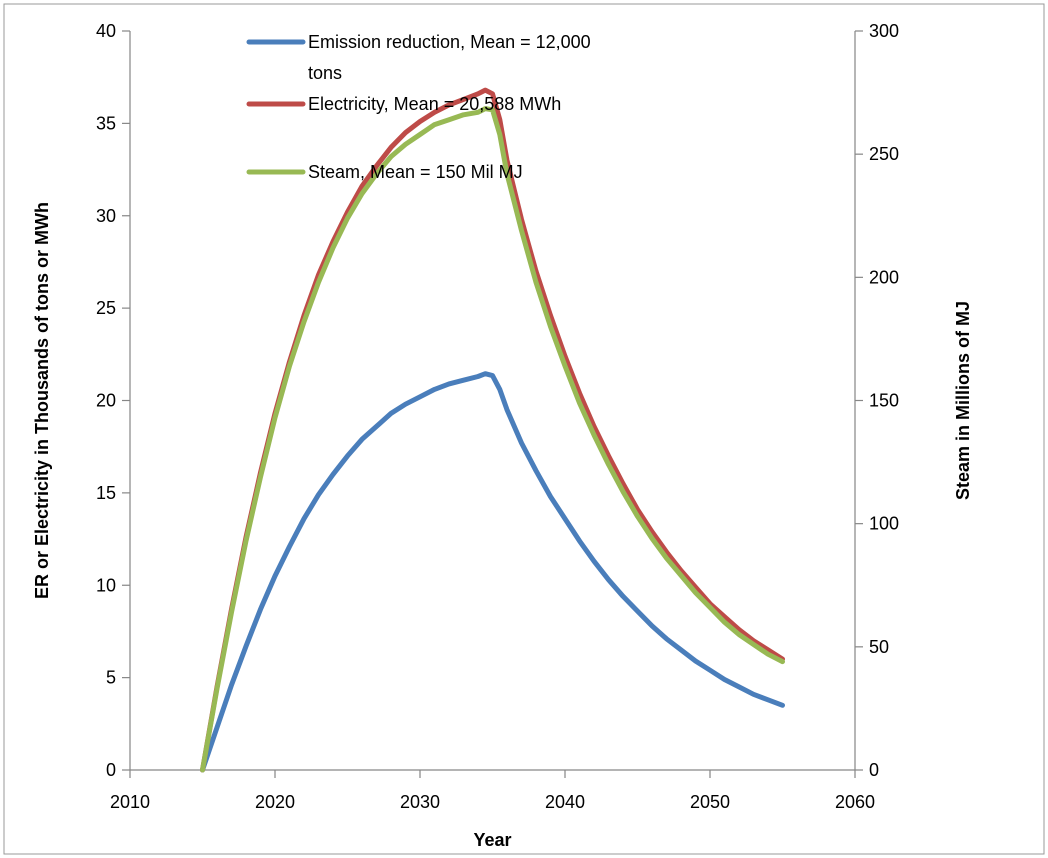 The height and width of the screenshot is (858, 1048). What do you see at coordinates (106, 123) in the screenshot?
I see `y-tick-label: 35` at bounding box center [106, 123].